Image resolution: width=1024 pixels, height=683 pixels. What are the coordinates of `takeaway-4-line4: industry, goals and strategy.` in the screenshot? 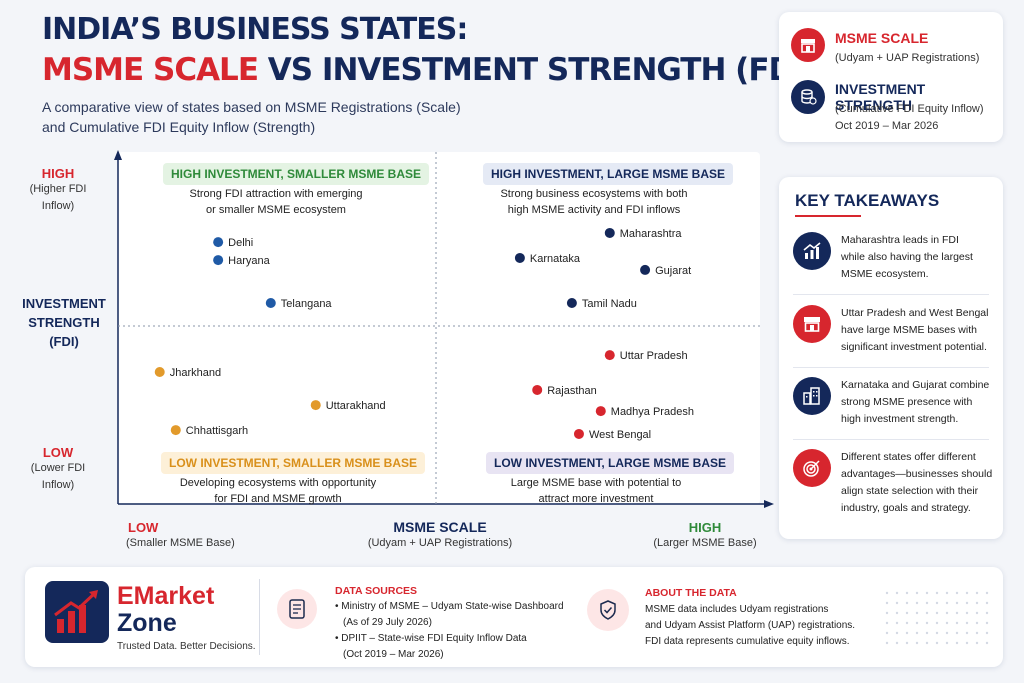 It's located at (906, 508).